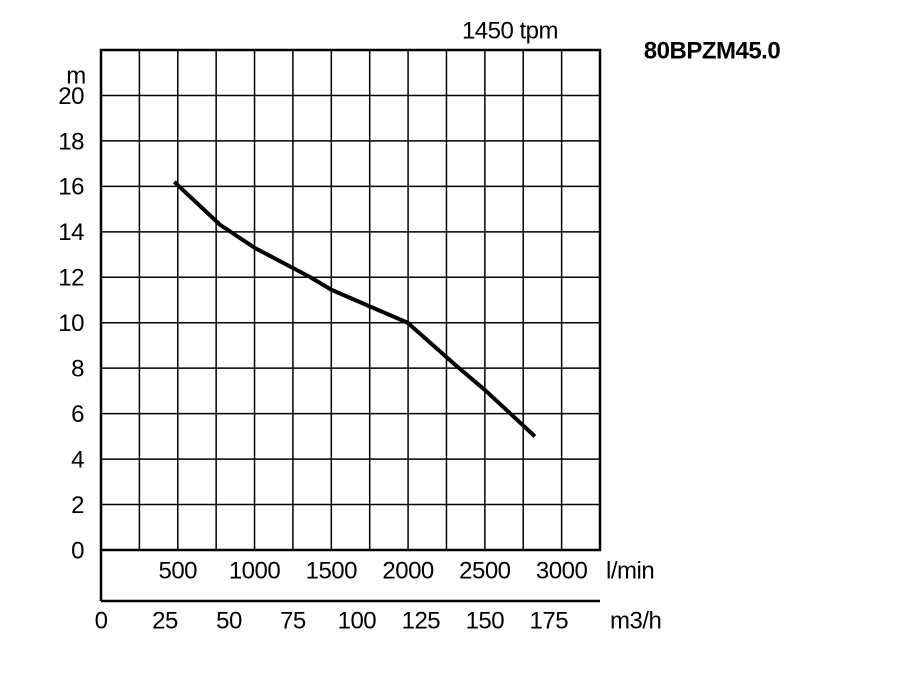 This screenshot has width=900, height=700. What do you see at coordinates (77, 505) in the screenshot?
I see `y-tick-label: 2` at bounding box center [77, 505].